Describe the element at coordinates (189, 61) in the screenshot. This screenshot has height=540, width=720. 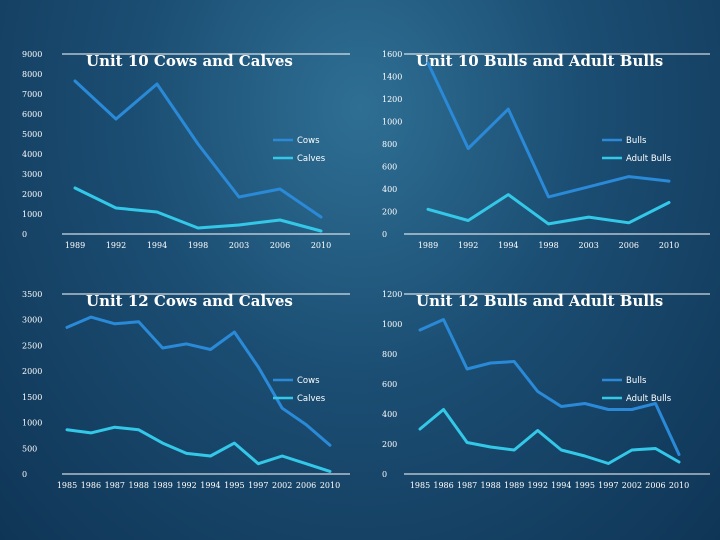
I see `chart-title: Unit 10 Cows and Calves` at that location.